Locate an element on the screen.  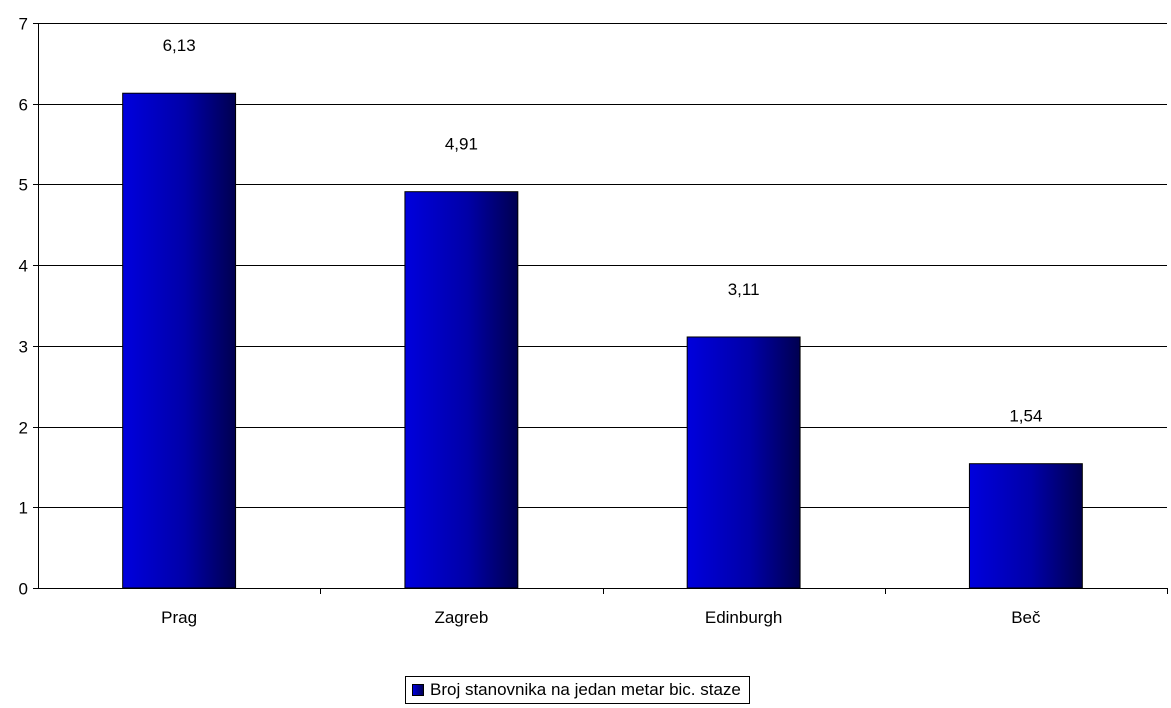
y-tick-label: 4 is located at coordinates (23, 266).